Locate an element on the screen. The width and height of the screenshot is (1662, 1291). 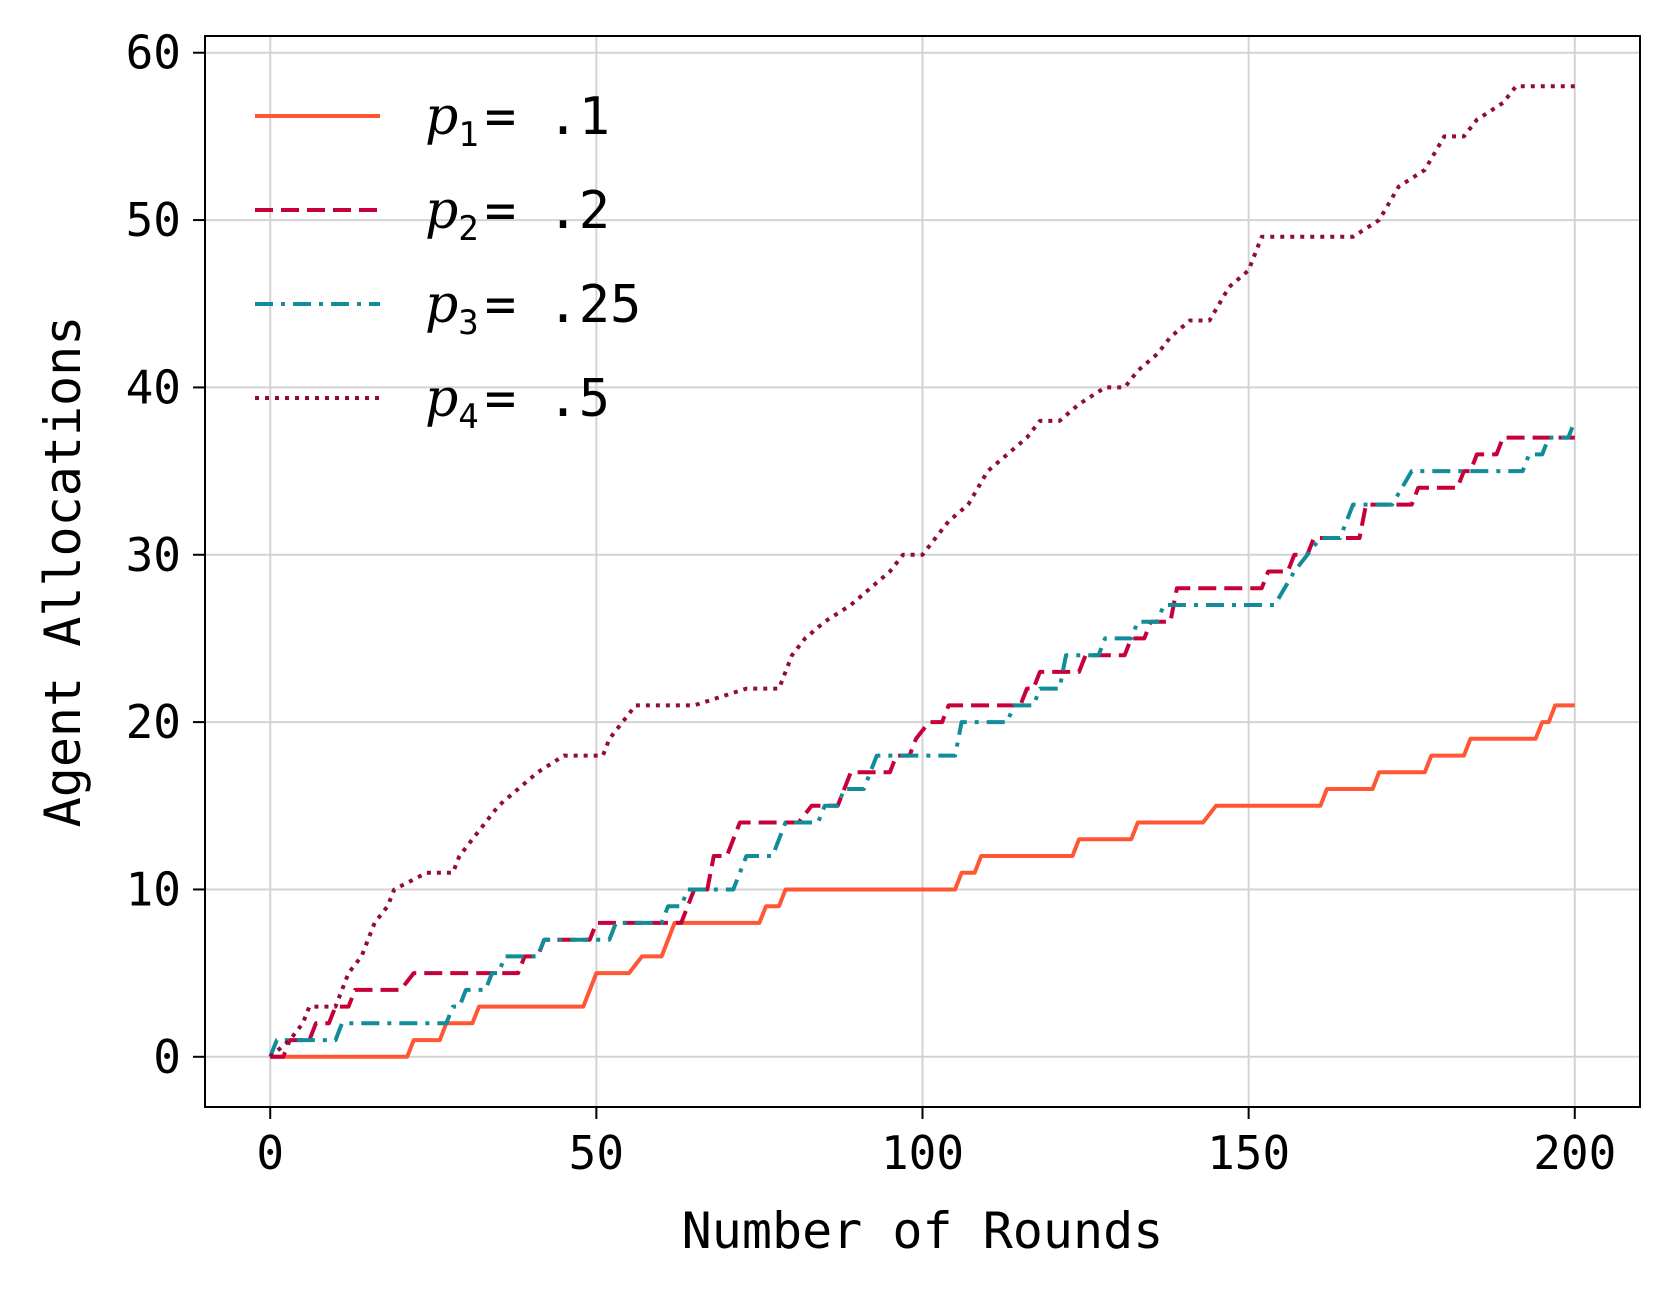
x-tick-label: 0 is located at coordinates (270, 1153).